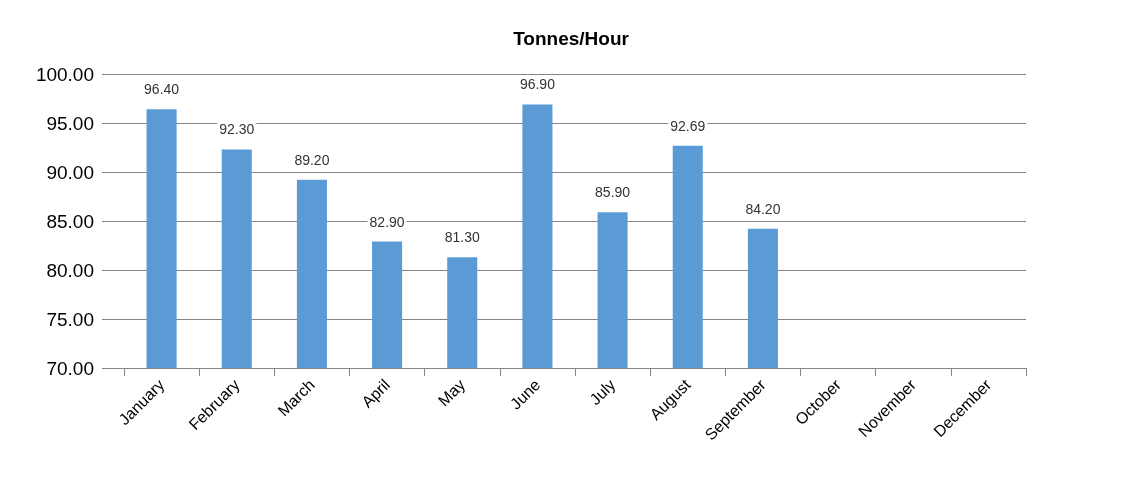 The height and width of the screenshot is (498, 1142). What do you see at coordinates (763, 208) in the screenshot?
I see `data-label: 84.20` at bounding box center [763, 208].